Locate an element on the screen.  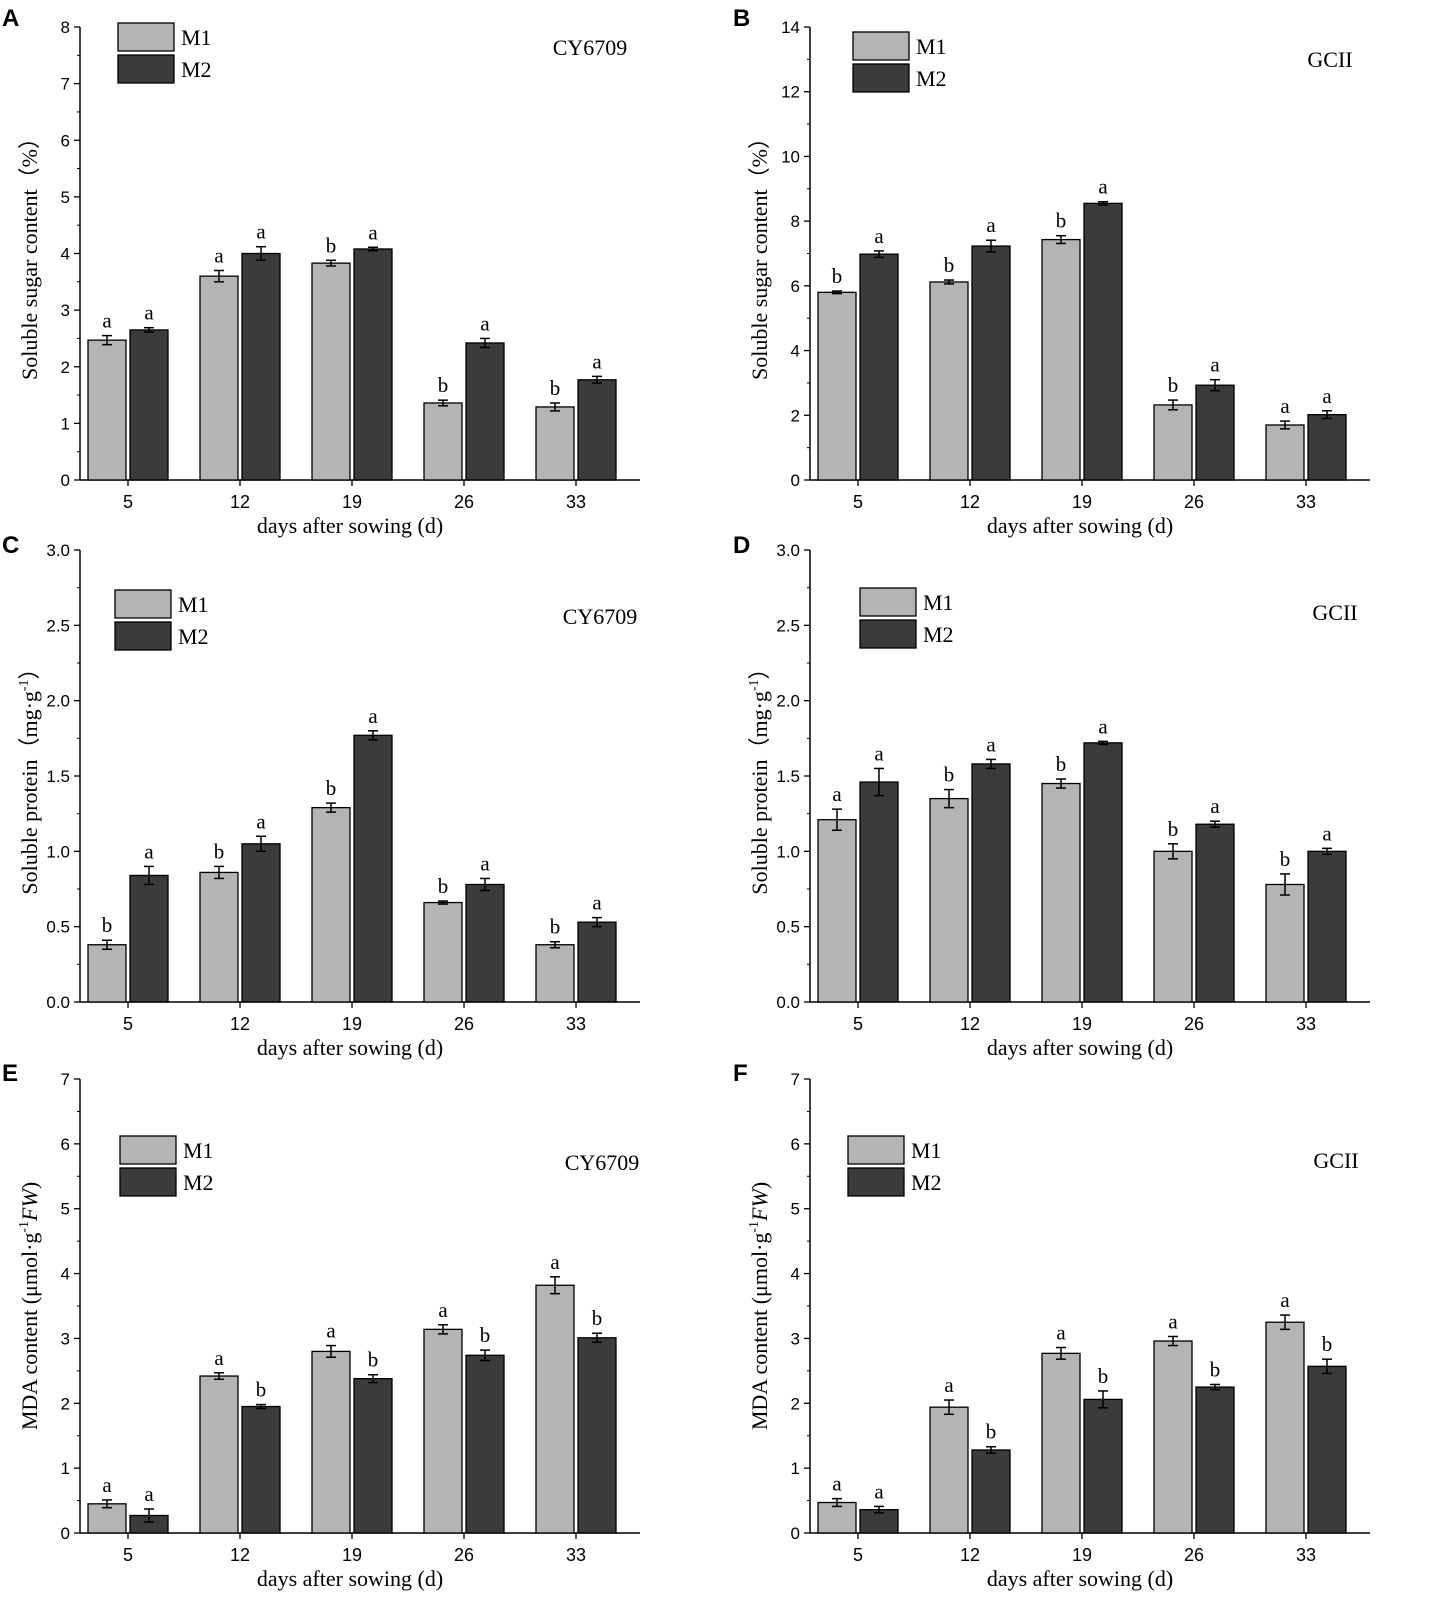
y-axis-title-part: ） is located at coordinates (29, 668).